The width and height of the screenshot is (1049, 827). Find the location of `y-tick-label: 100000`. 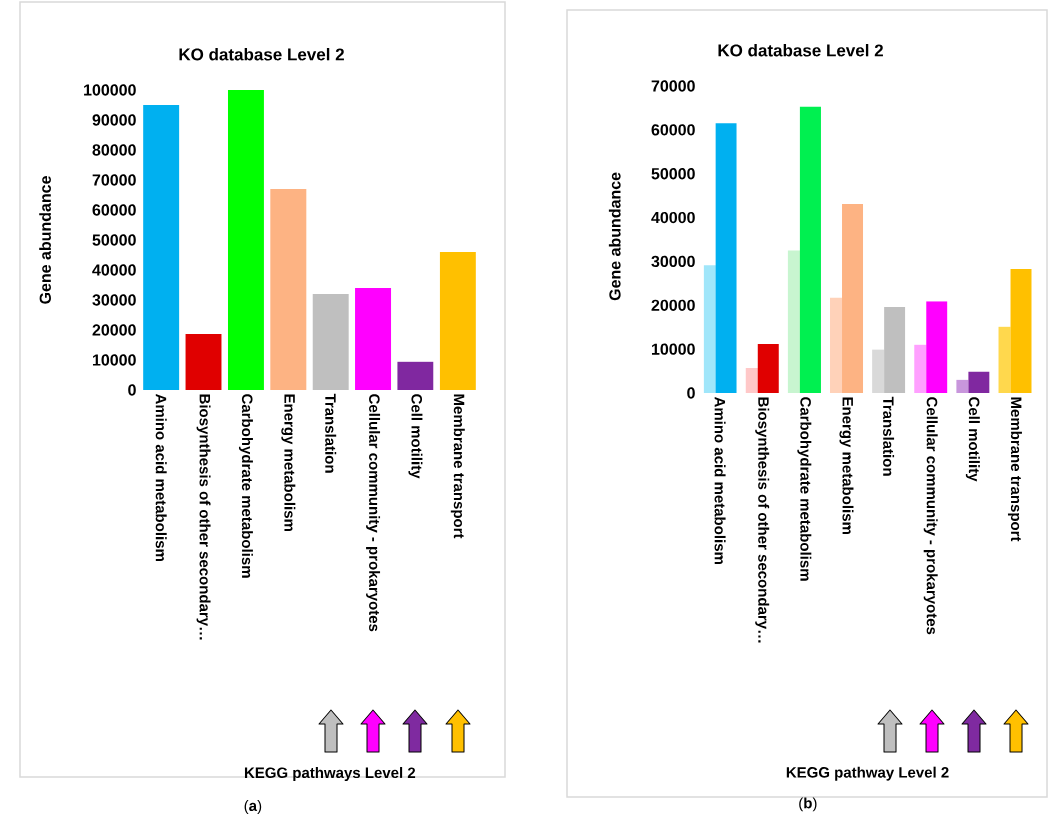

y-tick-label: 100000 is located at coordinates (110, 90).